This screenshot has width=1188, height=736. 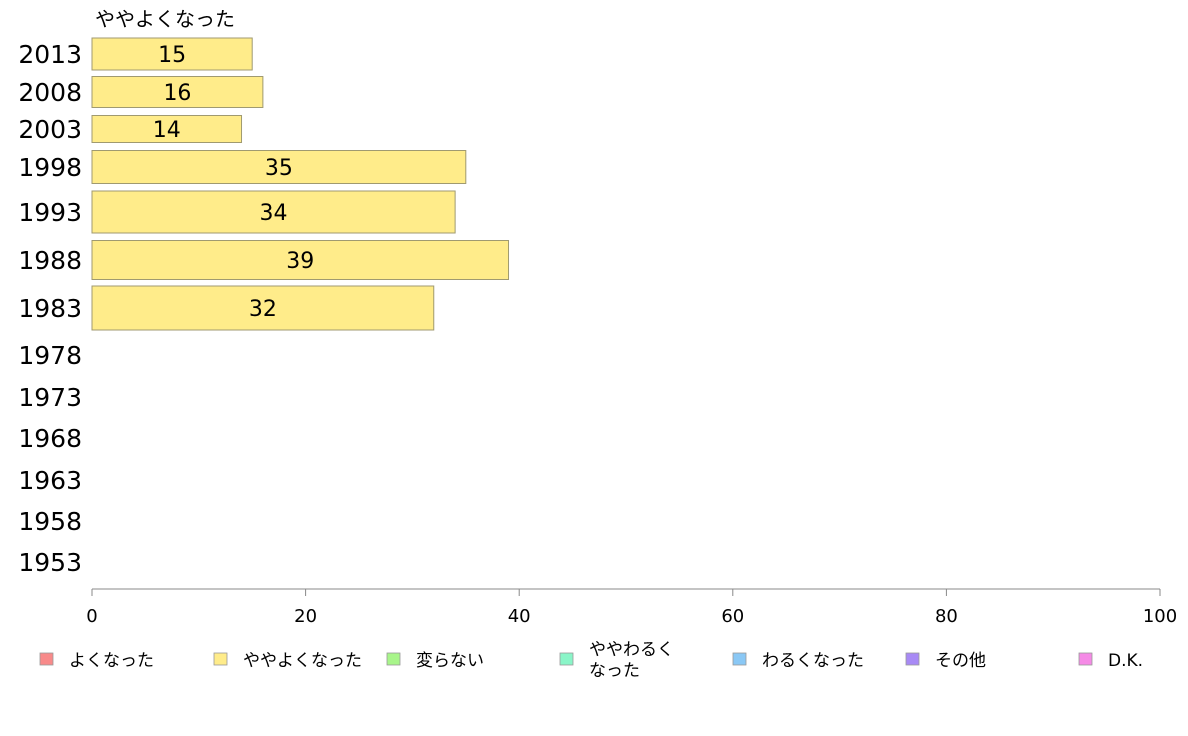 What do you see at coordinates (111, 661) in the screenshot?
I see `legend-label: よくなった` at bounding box center [111, 661].